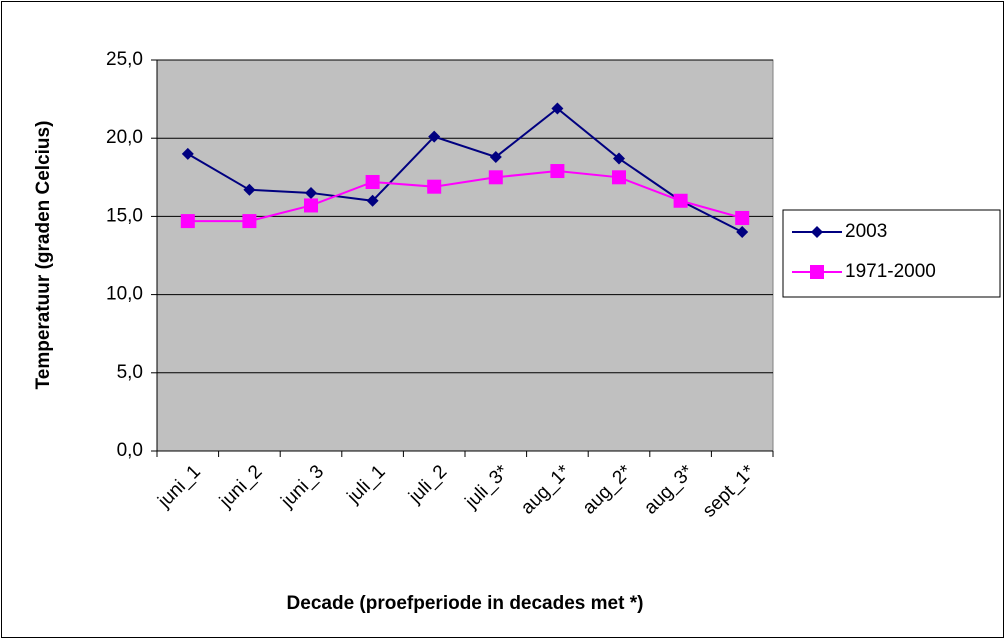 Image resolution: width=1005 pixels, height=644 pixels. What do you see at coordinates (124, 294) in the screenshot?
I see `y-tick-label: 10,0` at bounding box center [124, 294].